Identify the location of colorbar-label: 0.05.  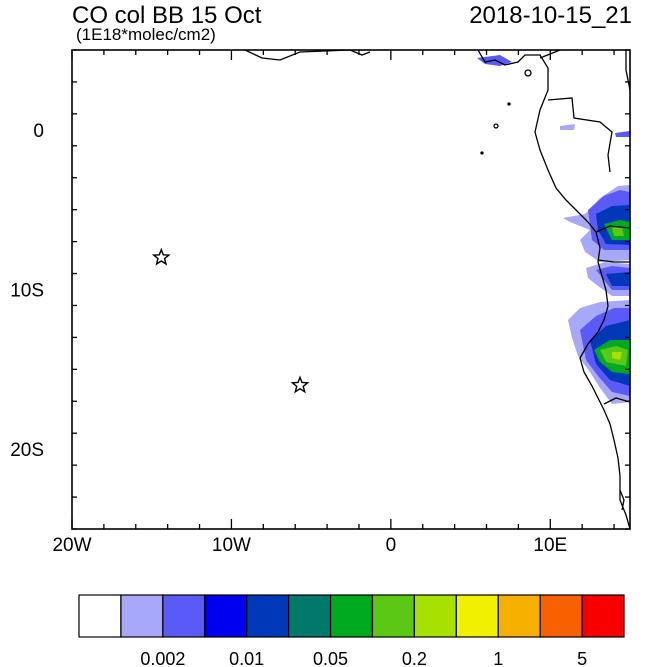
(330, 658).